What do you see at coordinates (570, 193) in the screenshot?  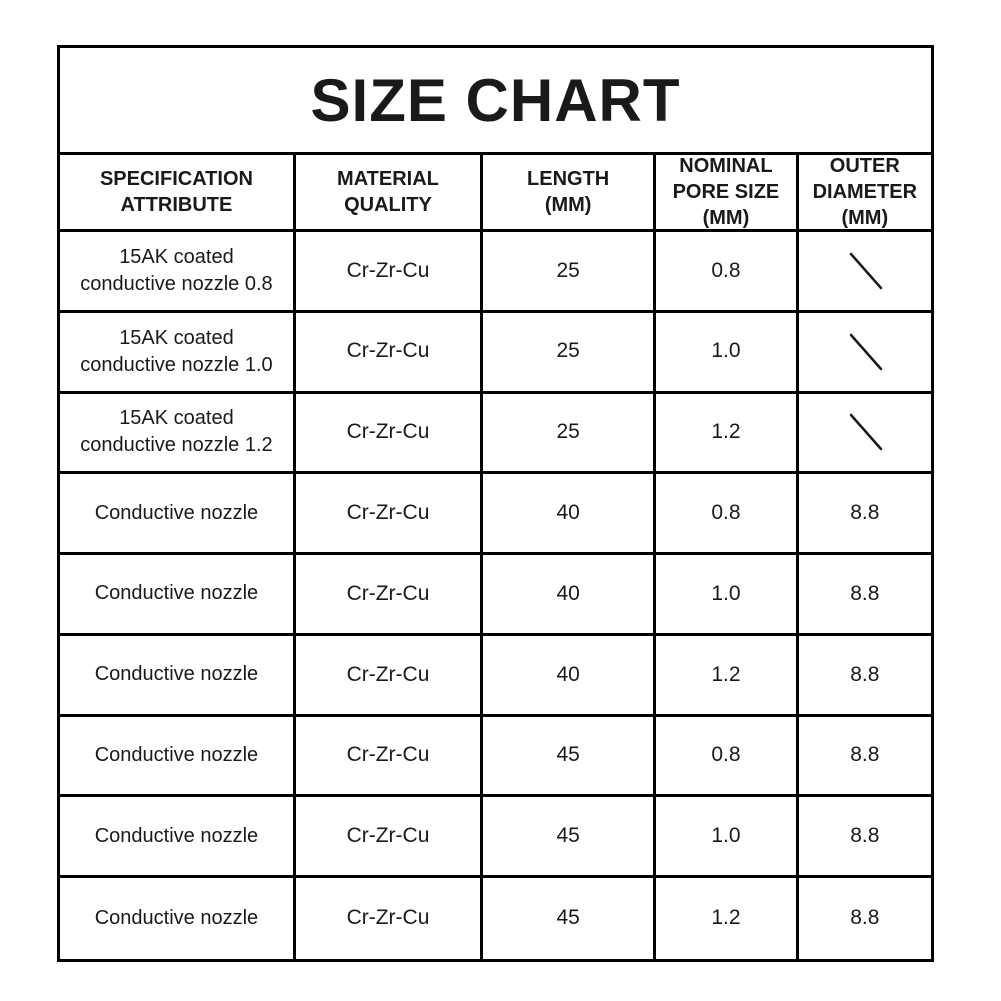 I see `column-header-length: LENGTH (MM)` at bounding box center [570, 193].